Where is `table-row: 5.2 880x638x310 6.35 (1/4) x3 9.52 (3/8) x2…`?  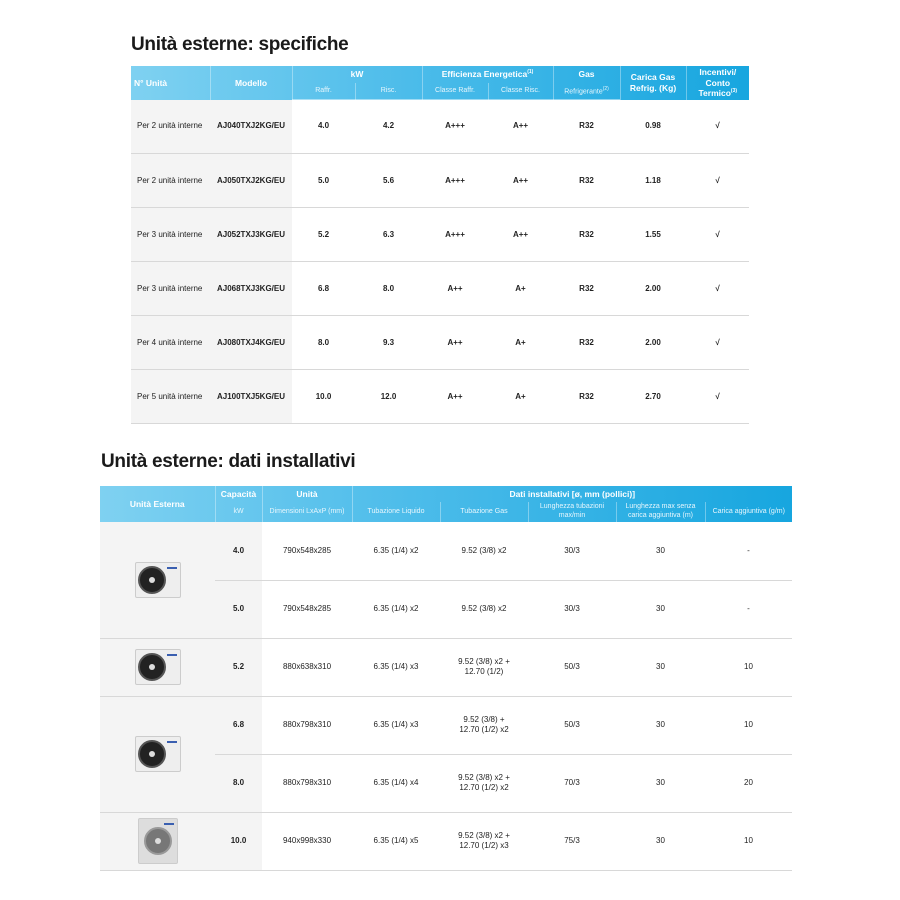
table-row: 5.2 880x638x310 6.35 (1/4) x3 9.52 (3/8) x2… is located at coordinates (446, 667).